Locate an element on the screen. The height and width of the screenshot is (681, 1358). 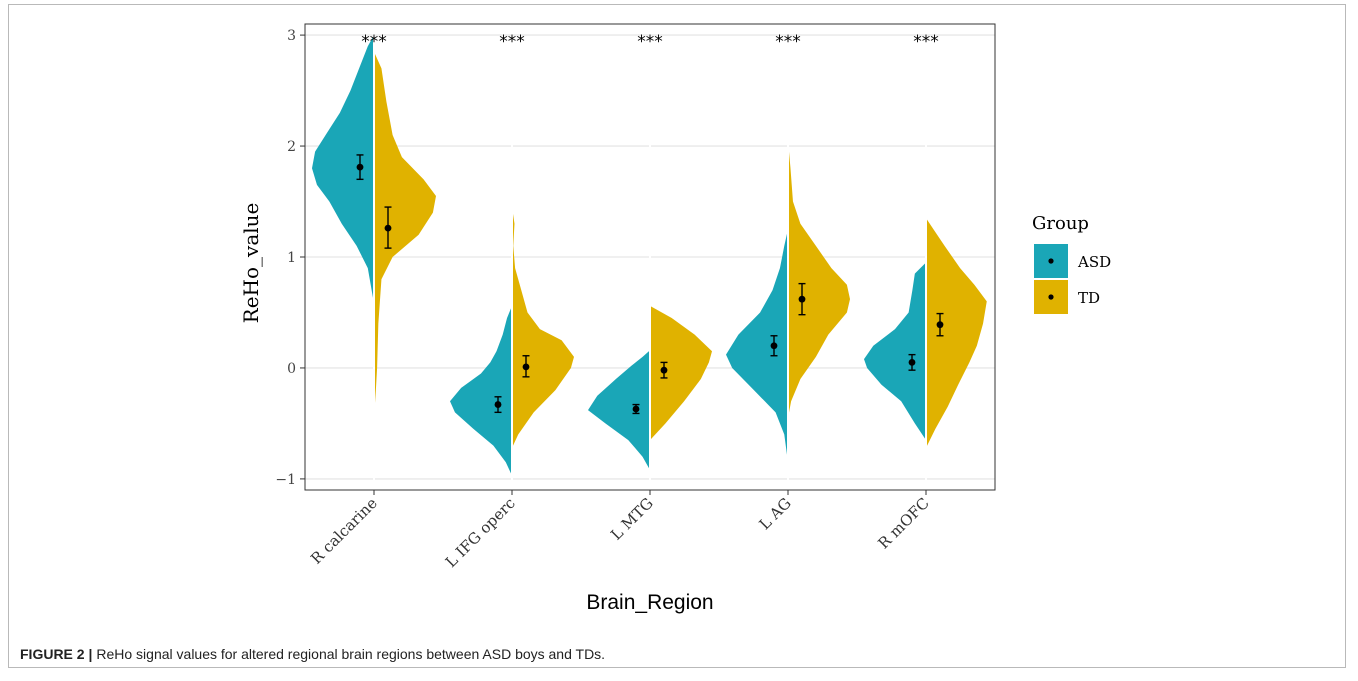
x-tick-label: L AG is located at coordinates (775, 513).